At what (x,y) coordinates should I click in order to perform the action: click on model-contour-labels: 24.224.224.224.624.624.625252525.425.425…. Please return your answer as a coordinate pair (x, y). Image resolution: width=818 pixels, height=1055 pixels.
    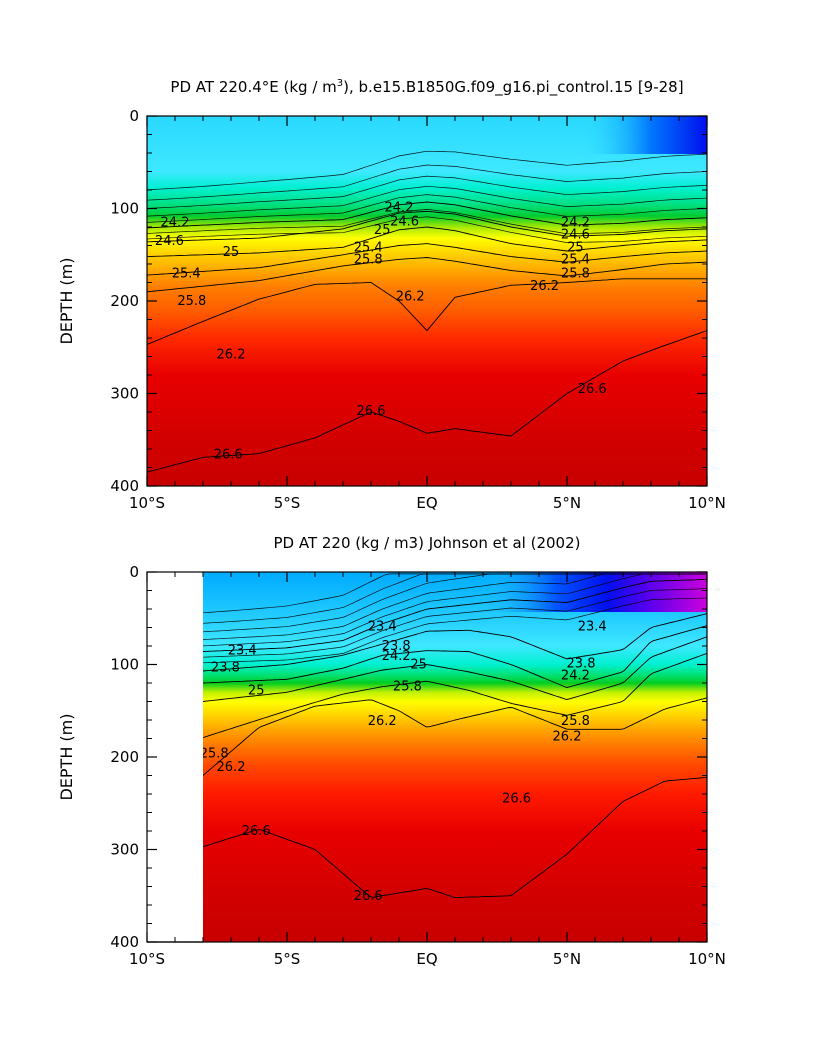
    Looking at the image, I should click on (381, 332).